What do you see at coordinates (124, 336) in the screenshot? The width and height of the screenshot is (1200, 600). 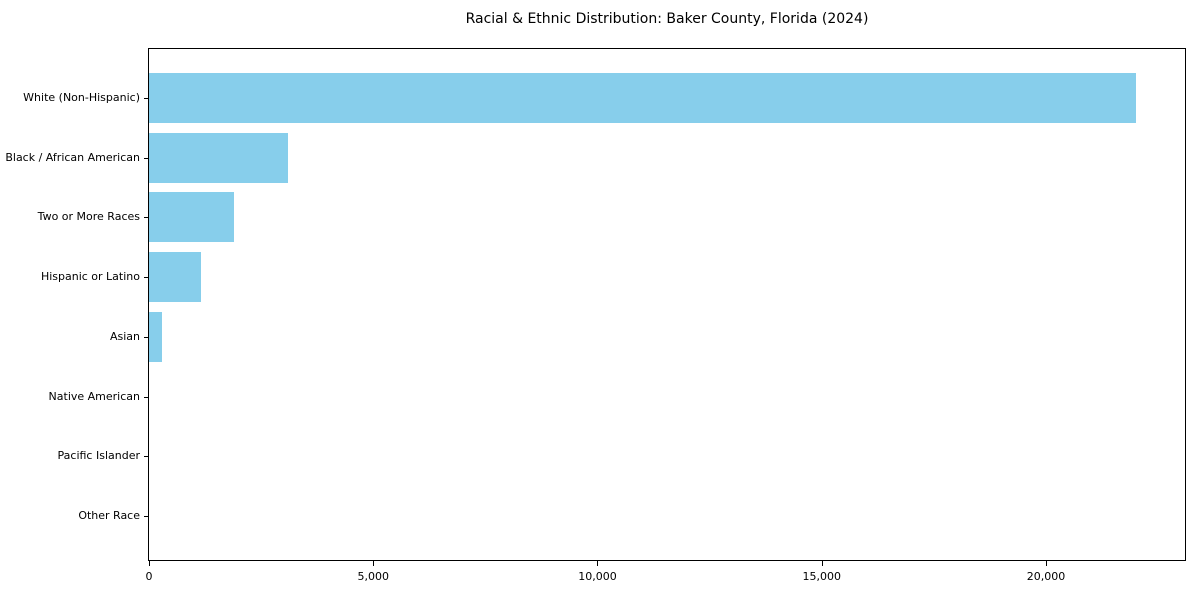 I see `category-label: Asian` at bounding box center [124, 336].